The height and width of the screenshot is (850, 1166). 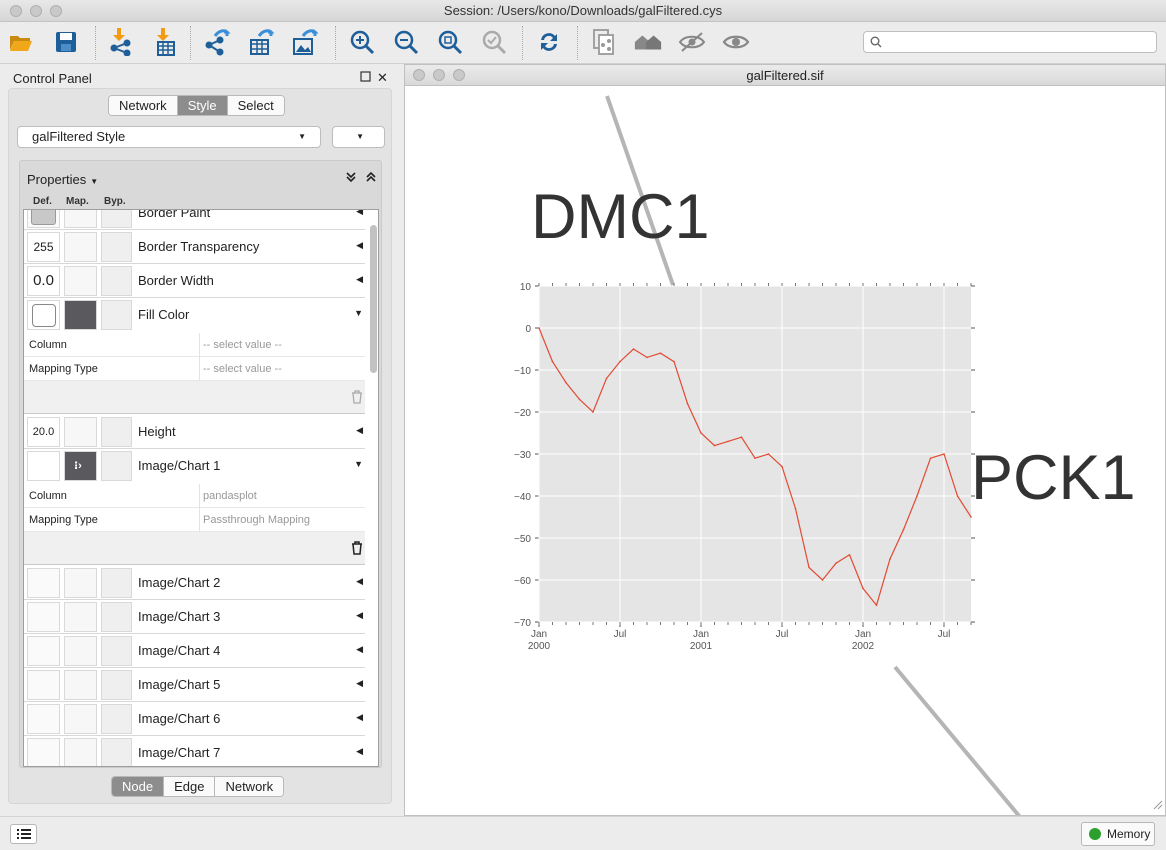 What do you see at coordinates (648, 42) in the screenshot?
I see `home-icon` at bounding box center [648, 42].